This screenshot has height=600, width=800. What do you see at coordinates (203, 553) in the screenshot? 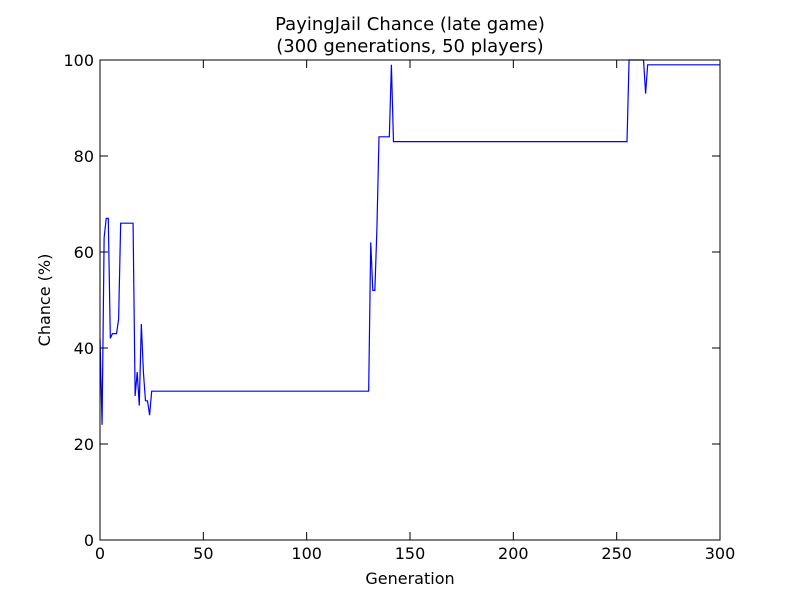
I see `x-tick-label: 50` at bounding box center [203, 553].